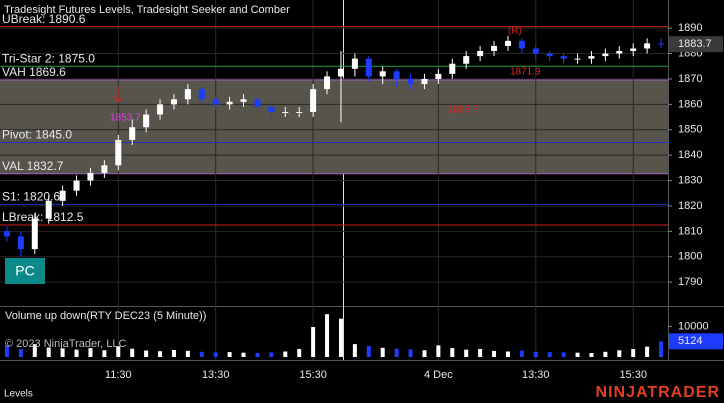 The height and width of the screenshot is (403, 724). I want to click on level-label: VAH 1869.6, so click(34, 72).